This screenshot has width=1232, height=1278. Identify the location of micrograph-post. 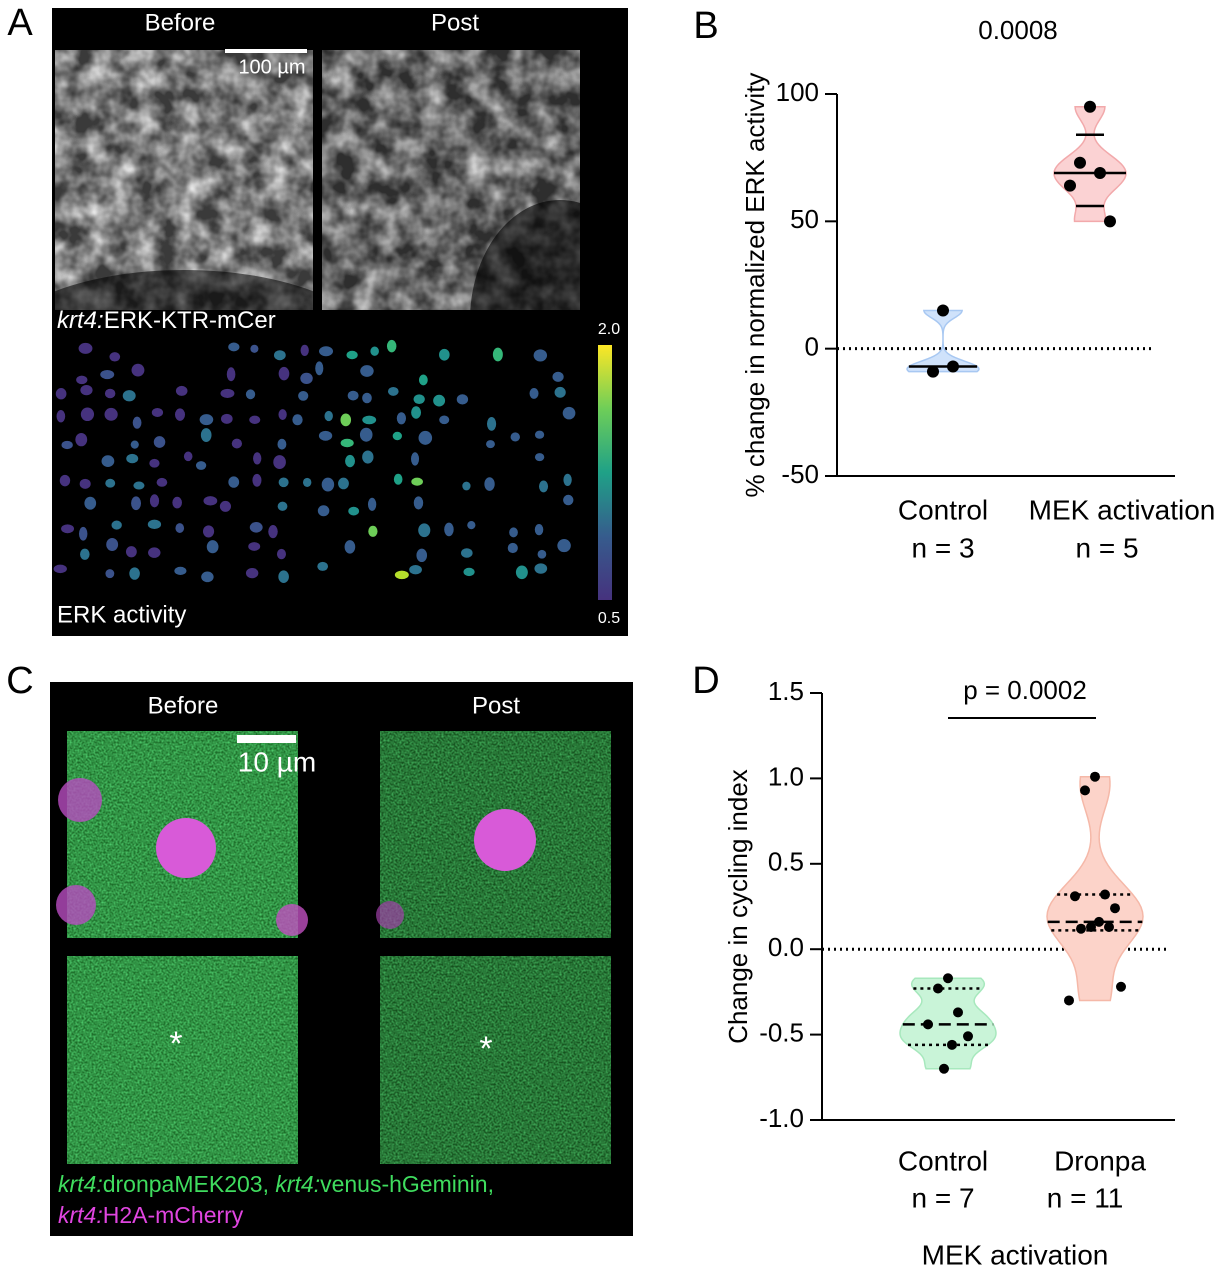
(451, 180).